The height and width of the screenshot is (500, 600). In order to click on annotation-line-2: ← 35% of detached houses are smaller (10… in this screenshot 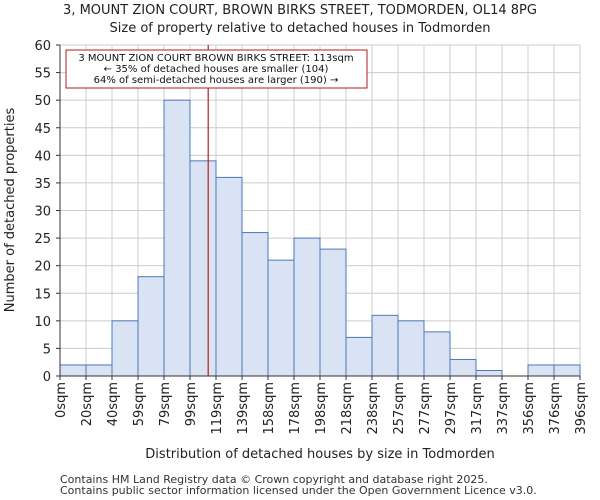, I will do `click(216, 69)`.